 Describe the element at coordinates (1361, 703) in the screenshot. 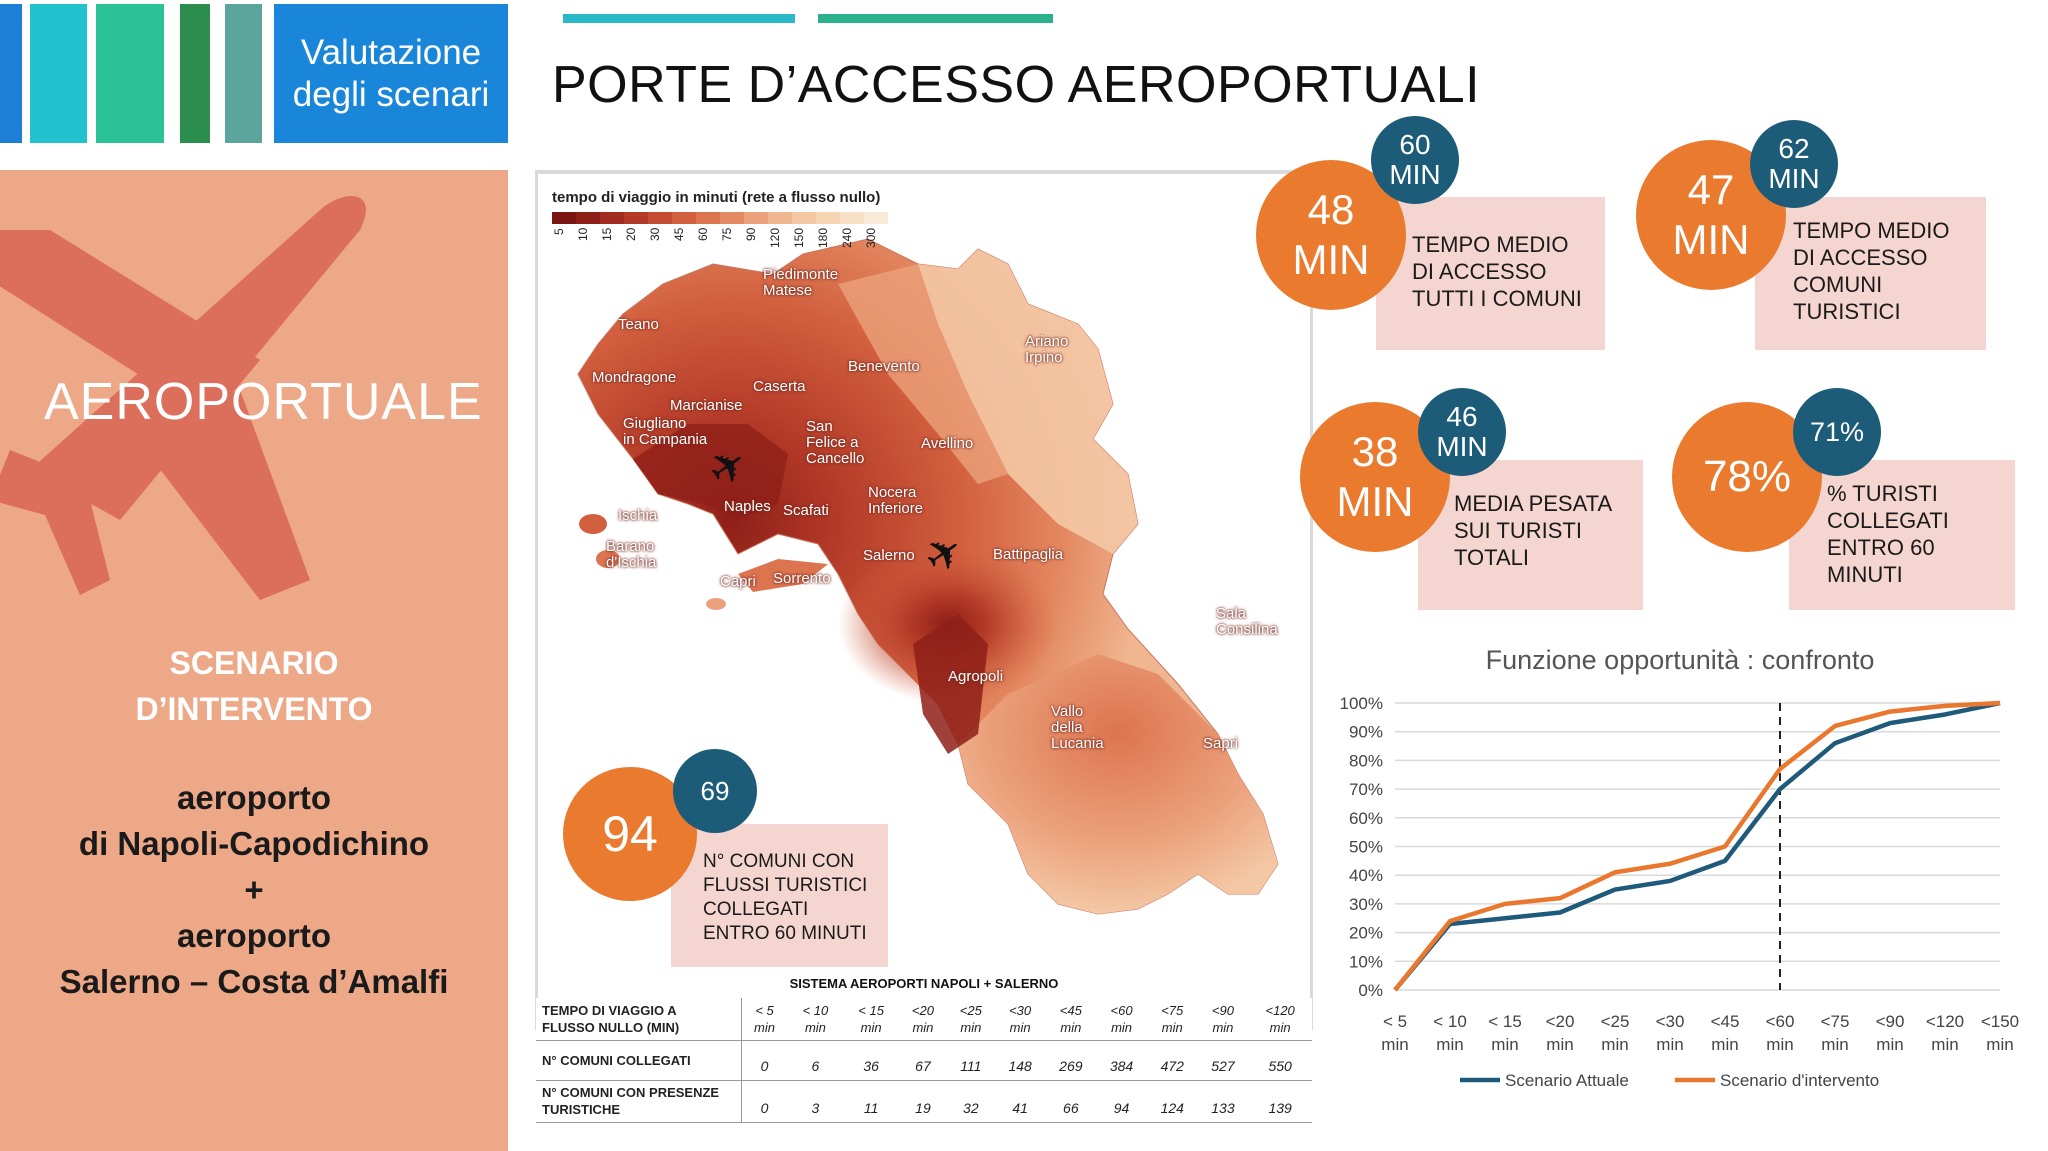

I see `chart-y-tick-label: 100%` at that location.